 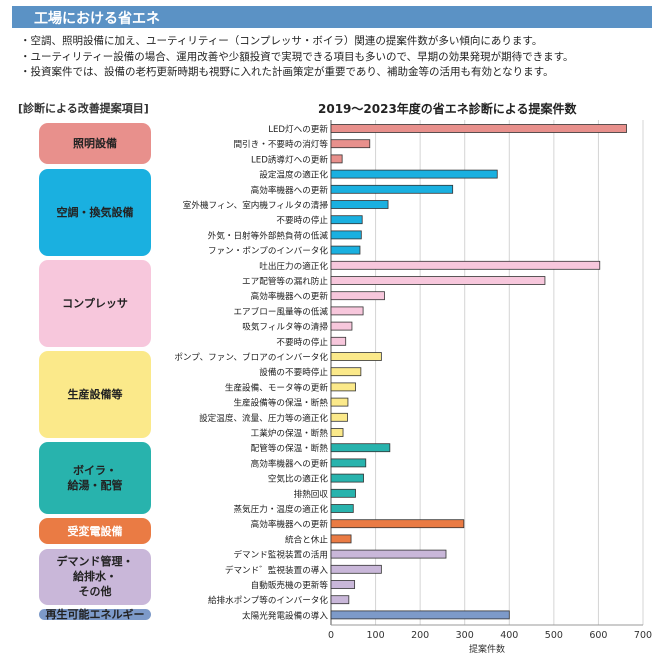 What do you see at coordinates (285, 281) in the screenshot?
I see `category-label: エア配管等の漏れ防止` at bounding box center [285, 281].